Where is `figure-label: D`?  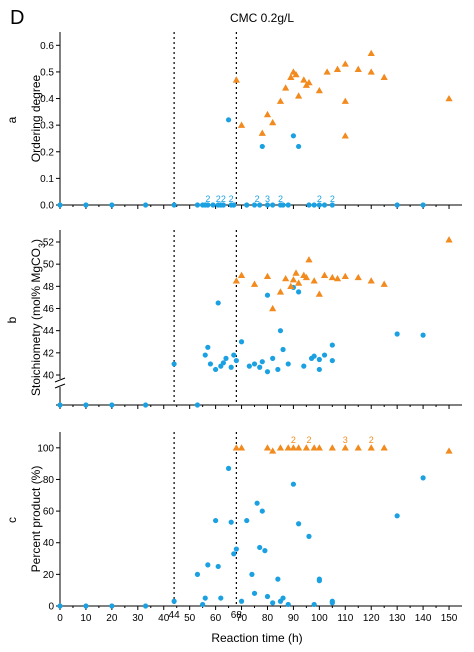 figure-label: D is located at coordinates (17, 18).